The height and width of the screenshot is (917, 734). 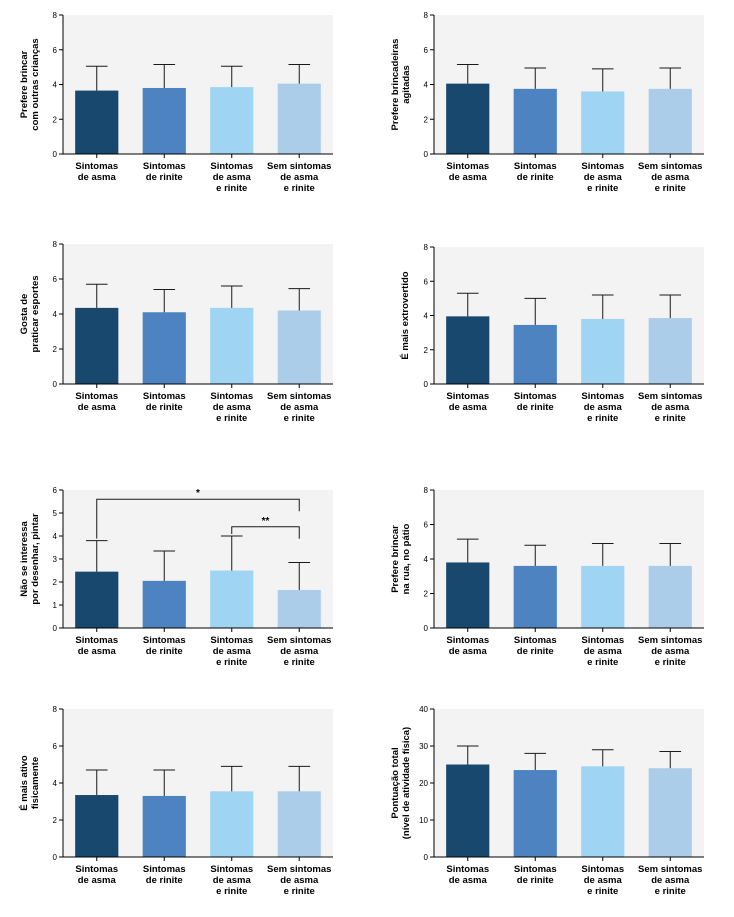 What do you see at coordinates (406, 558) in the screenshot?
I see `y-axis-label-line: na rua, no pátio` at bounding box center [406, 558].